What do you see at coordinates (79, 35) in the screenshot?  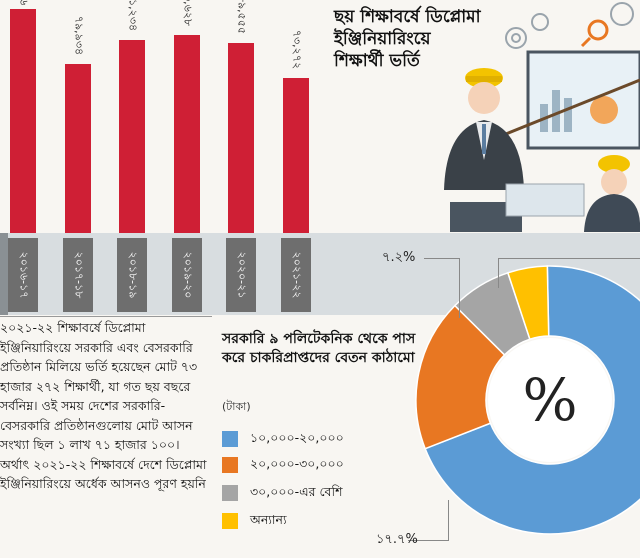 I see `bar-value-label: ৭৯,৯৩৪` at bounding box center [79, 35].